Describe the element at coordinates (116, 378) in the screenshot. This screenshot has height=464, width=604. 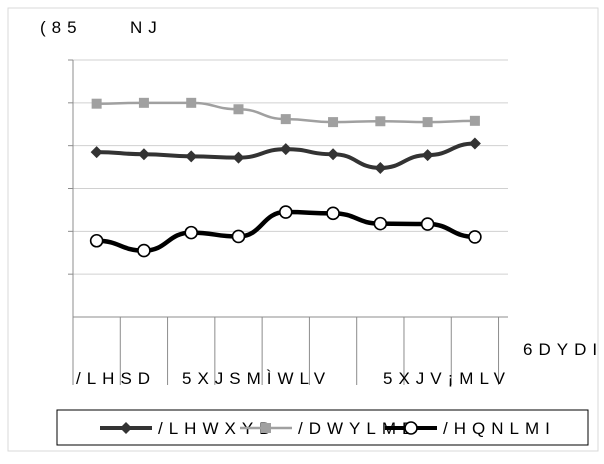
I see `x-tick-label: /LHSD` at that location.